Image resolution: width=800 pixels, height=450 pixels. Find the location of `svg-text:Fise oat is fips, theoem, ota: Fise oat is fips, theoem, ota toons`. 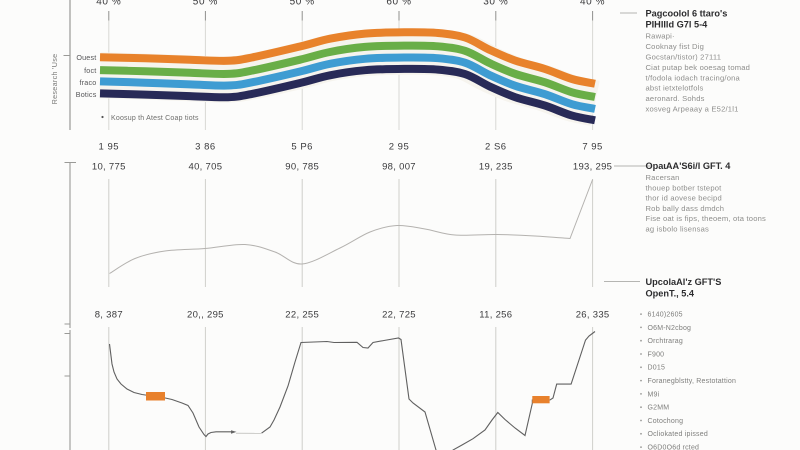

svg-text:Fise oat is fips, theoem, ota: Fise oat is fips, theoem, ota toons is located at coordinates (706, 218).